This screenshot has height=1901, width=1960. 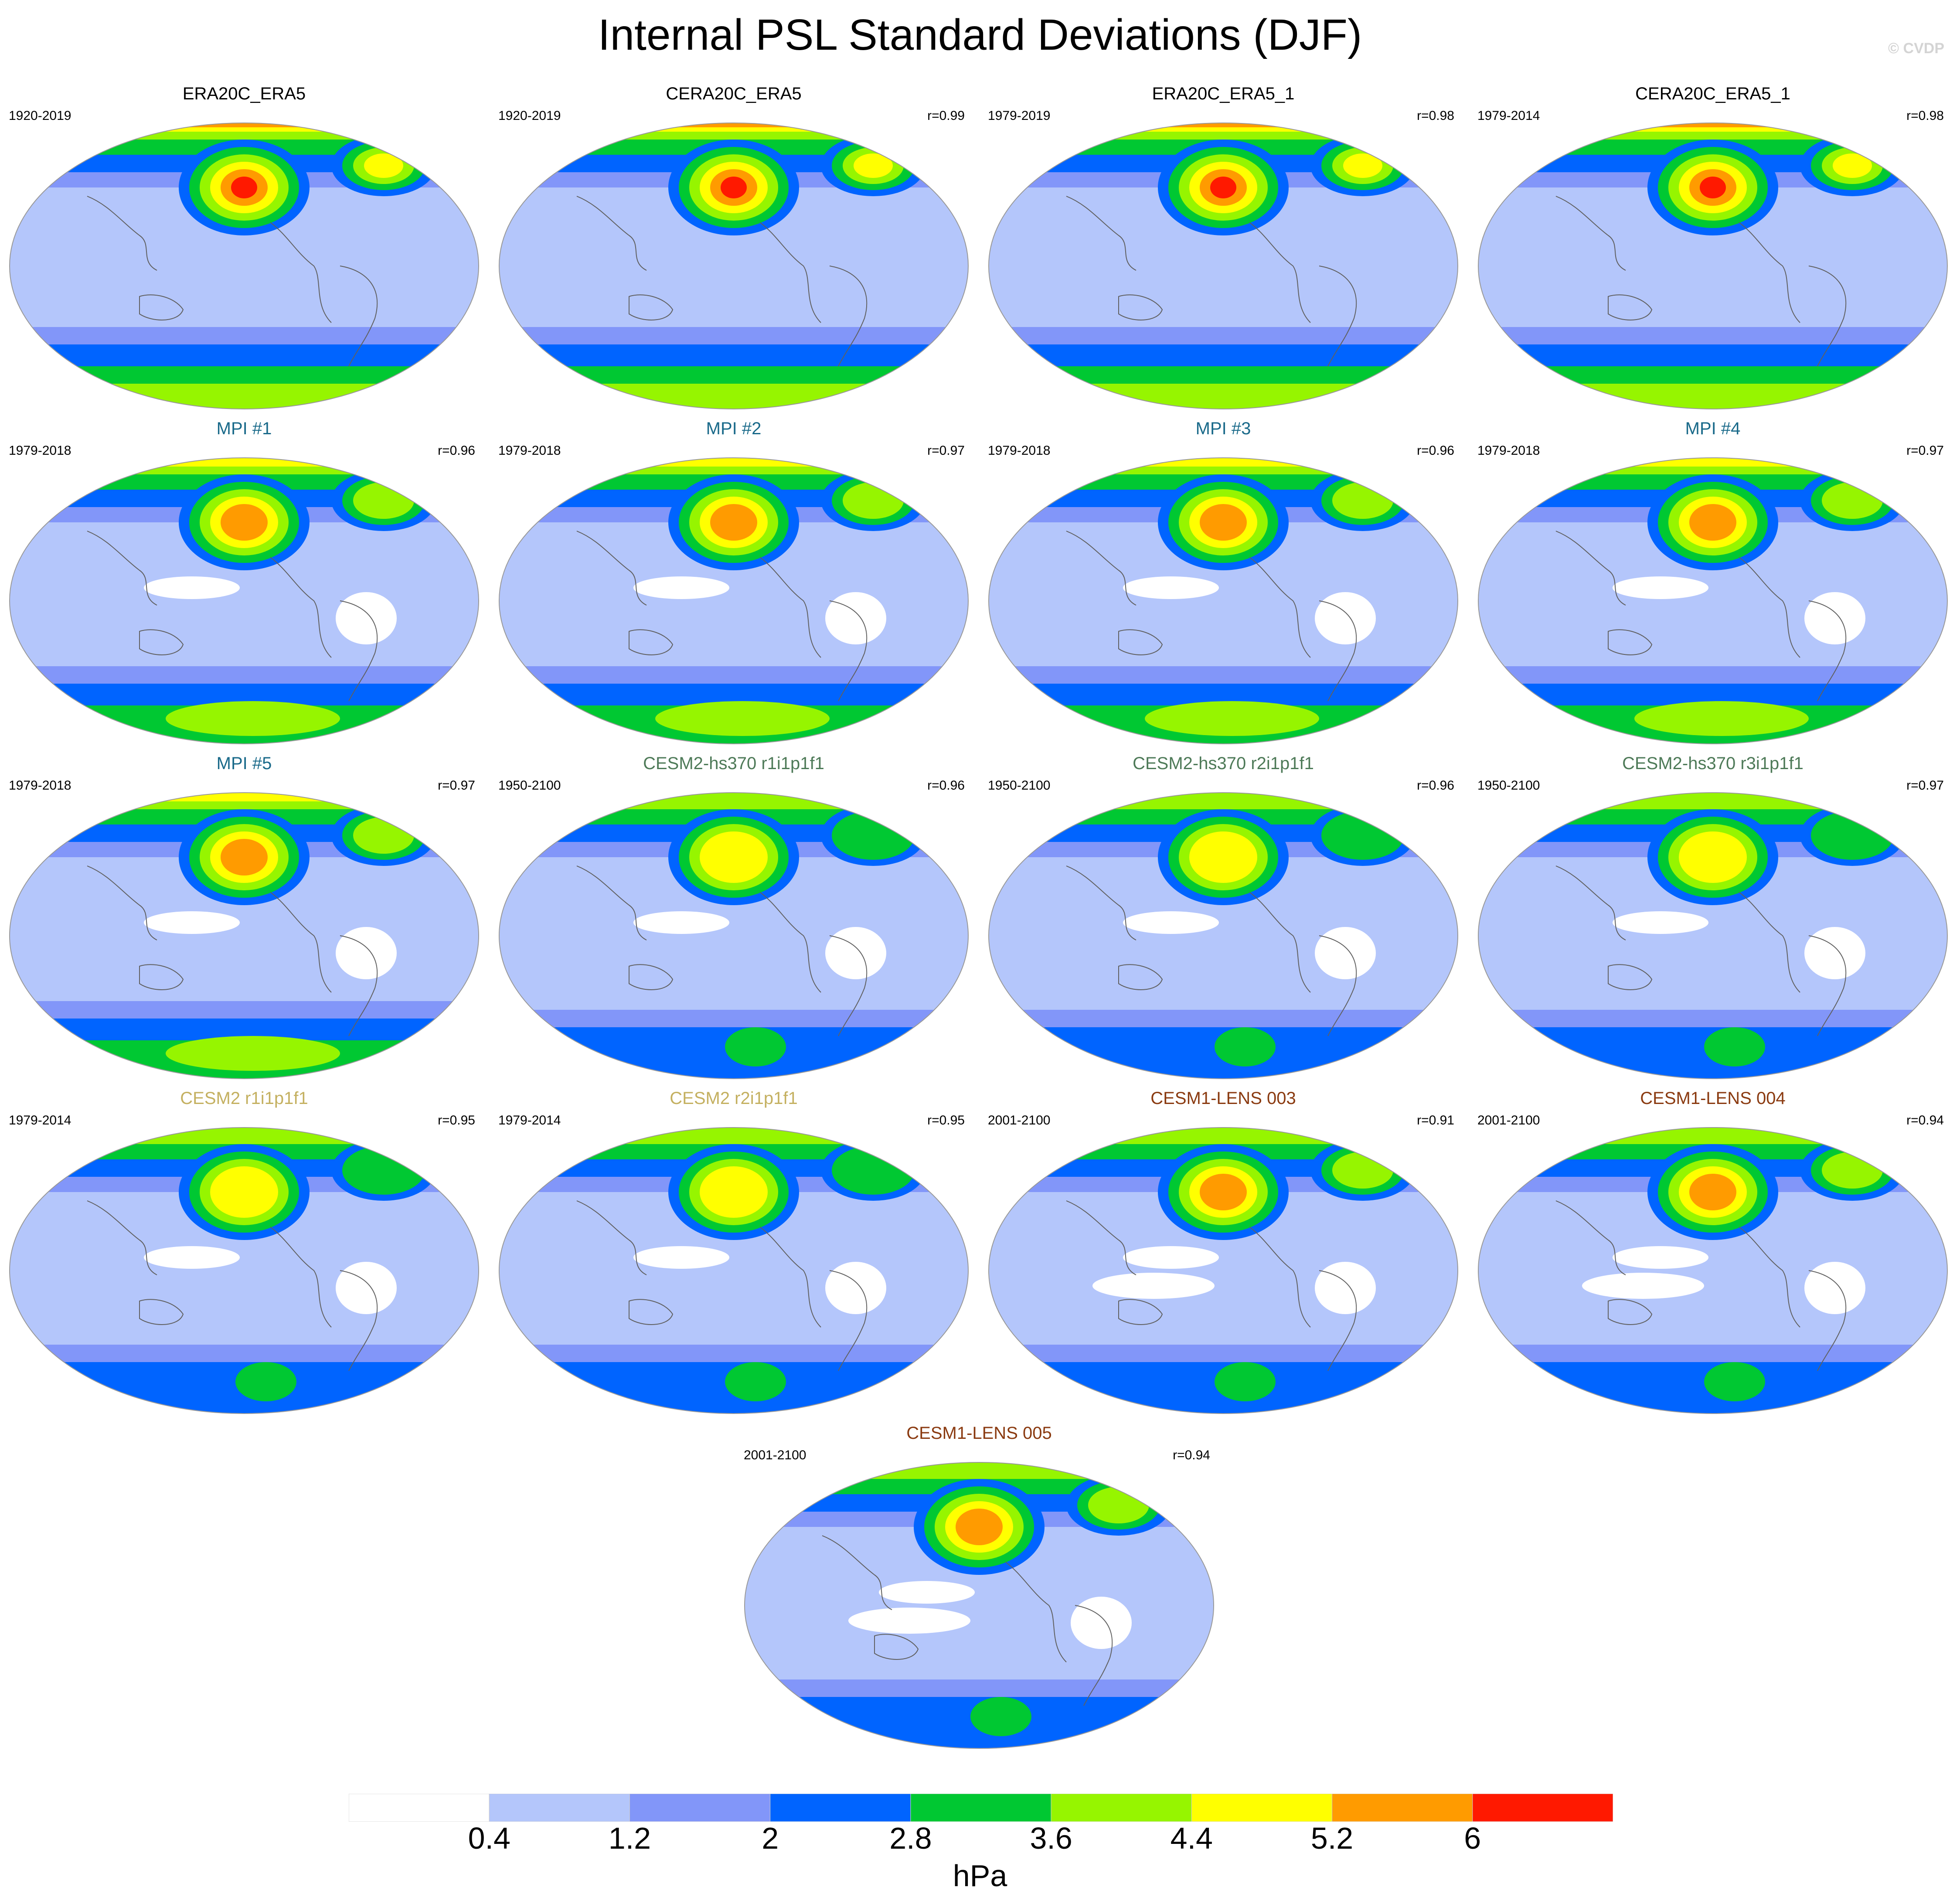 I want to click on map-panel: CERA20C_ERA5_1 1979-2014 r=0.98, so click(x=1713, y=248).